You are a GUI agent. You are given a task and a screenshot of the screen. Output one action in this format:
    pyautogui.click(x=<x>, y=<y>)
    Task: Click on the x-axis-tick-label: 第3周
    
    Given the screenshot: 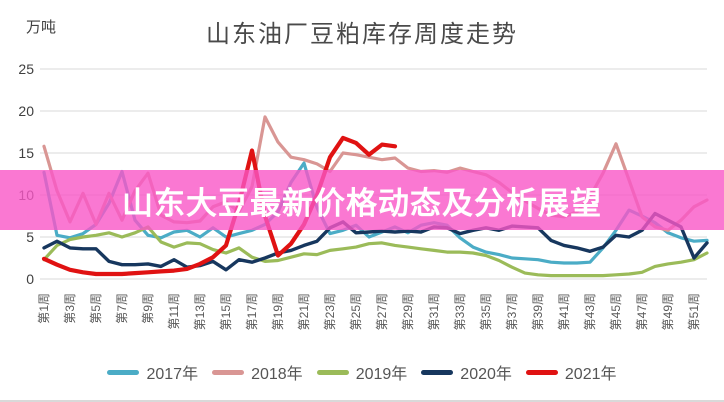 What is the action you would take?
    pyautogui.click(x=70, y=308)
    